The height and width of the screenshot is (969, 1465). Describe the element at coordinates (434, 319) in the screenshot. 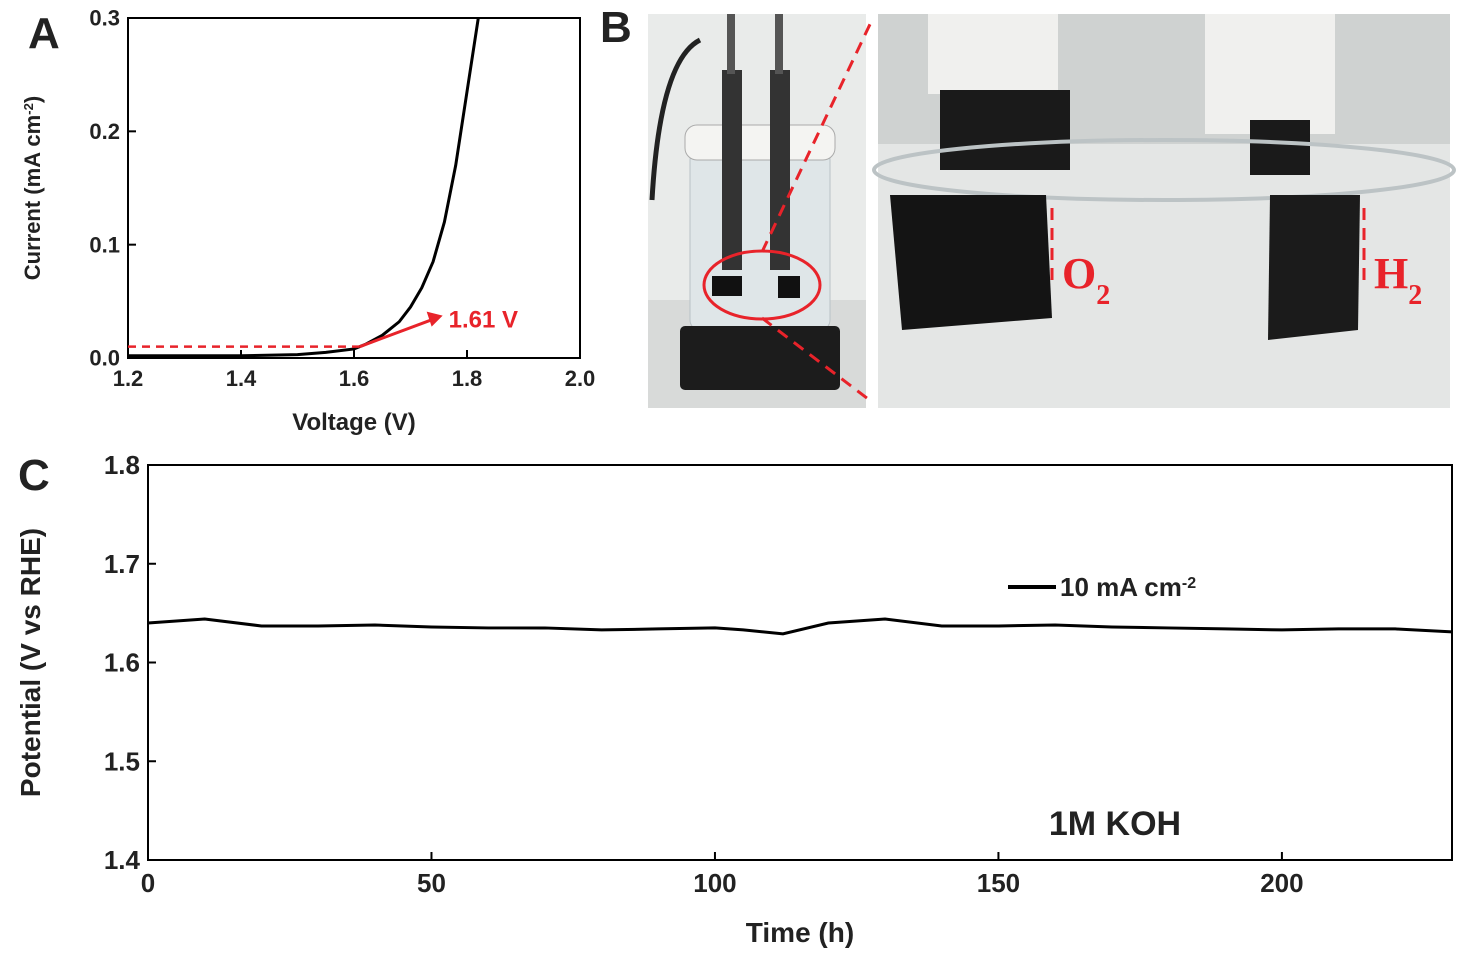

I see `annotation-arrowhead` at that location.